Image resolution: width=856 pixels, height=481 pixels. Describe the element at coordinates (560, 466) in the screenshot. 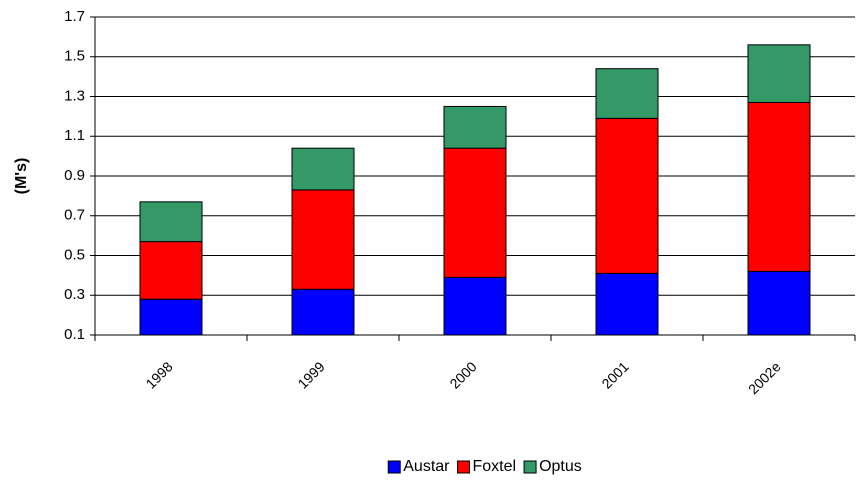

I see `legend-label: Optus` at that location.